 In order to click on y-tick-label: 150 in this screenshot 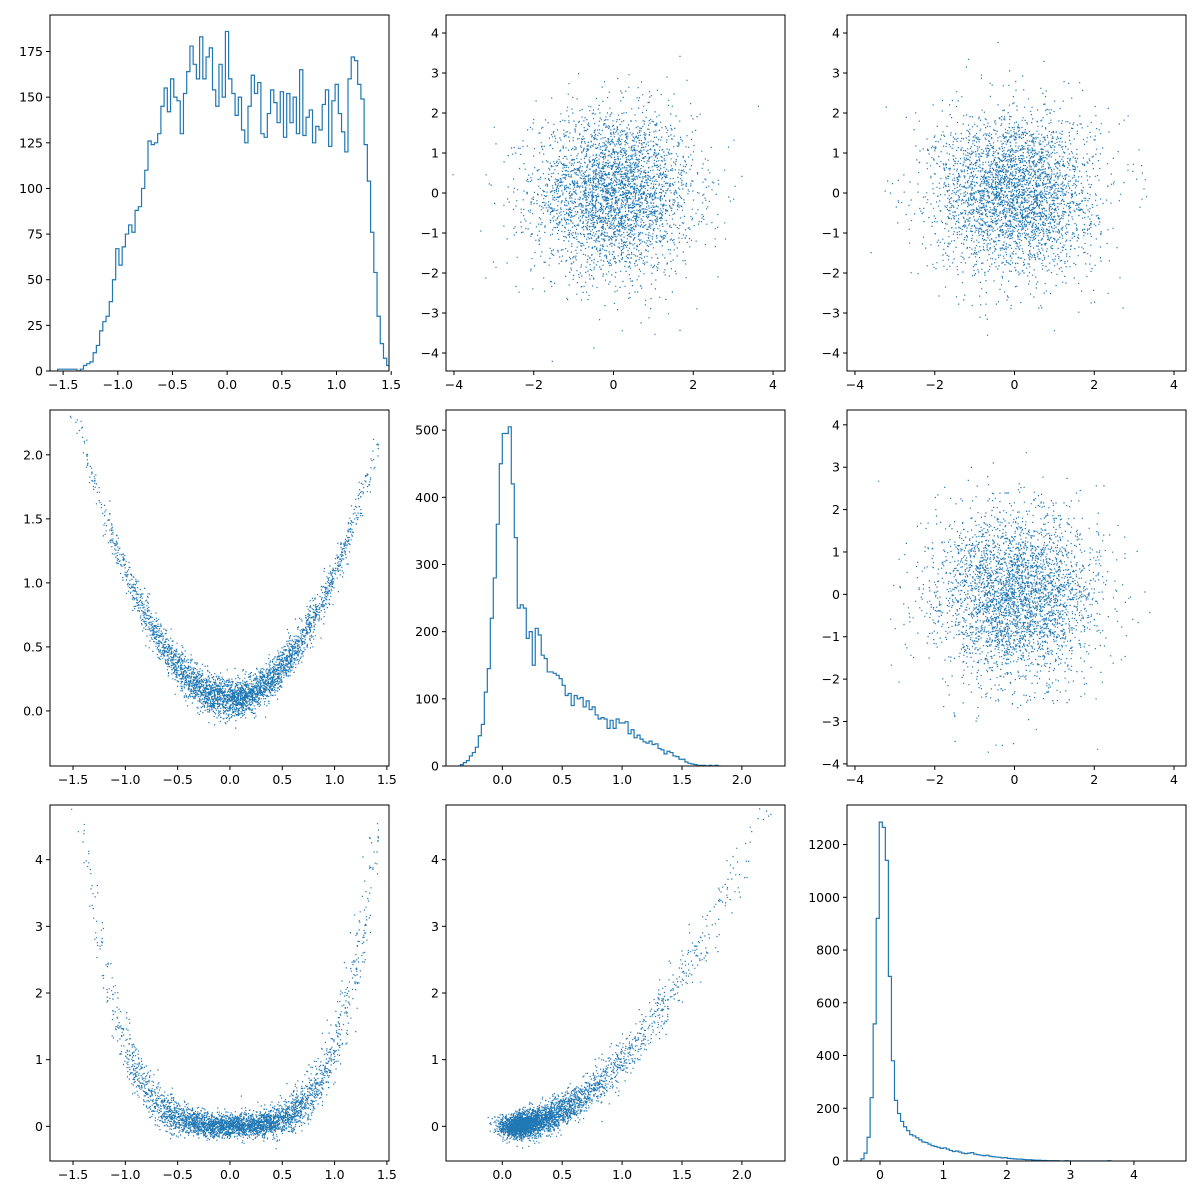, I will do `click(31, 97)`.